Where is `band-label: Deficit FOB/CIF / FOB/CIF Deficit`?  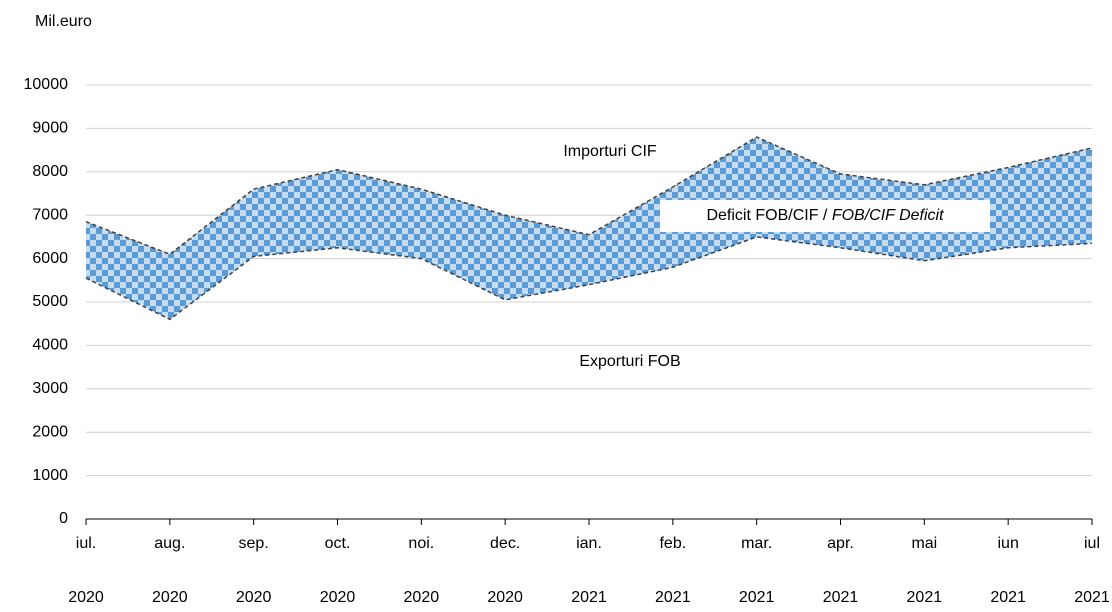 band-label: Deficit FOB/CIF / FOB/CIF Deficit is located at coordinates (825, 215).